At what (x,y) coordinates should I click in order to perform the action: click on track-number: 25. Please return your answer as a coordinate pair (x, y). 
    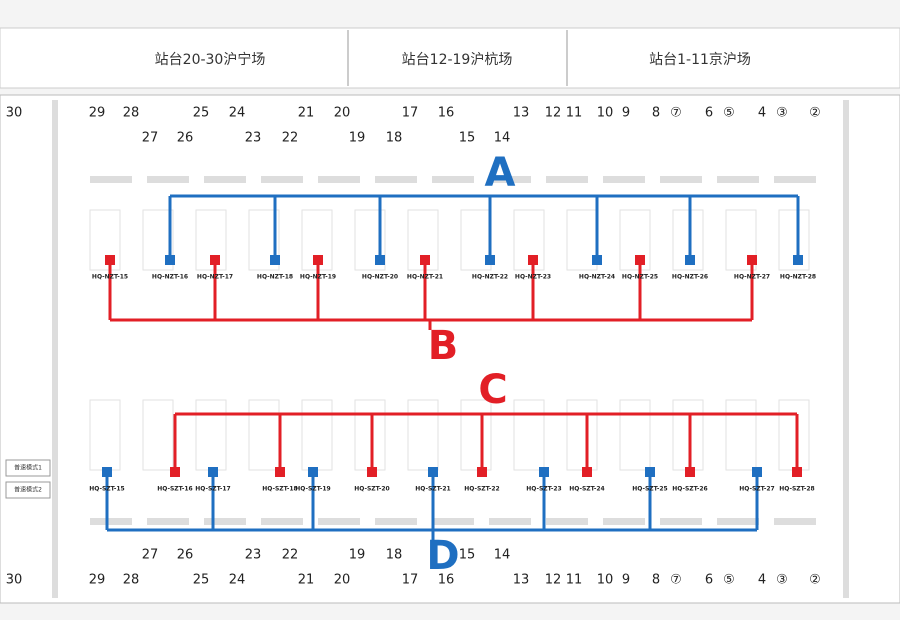
    Looking at the image, I should click on (201, 580).